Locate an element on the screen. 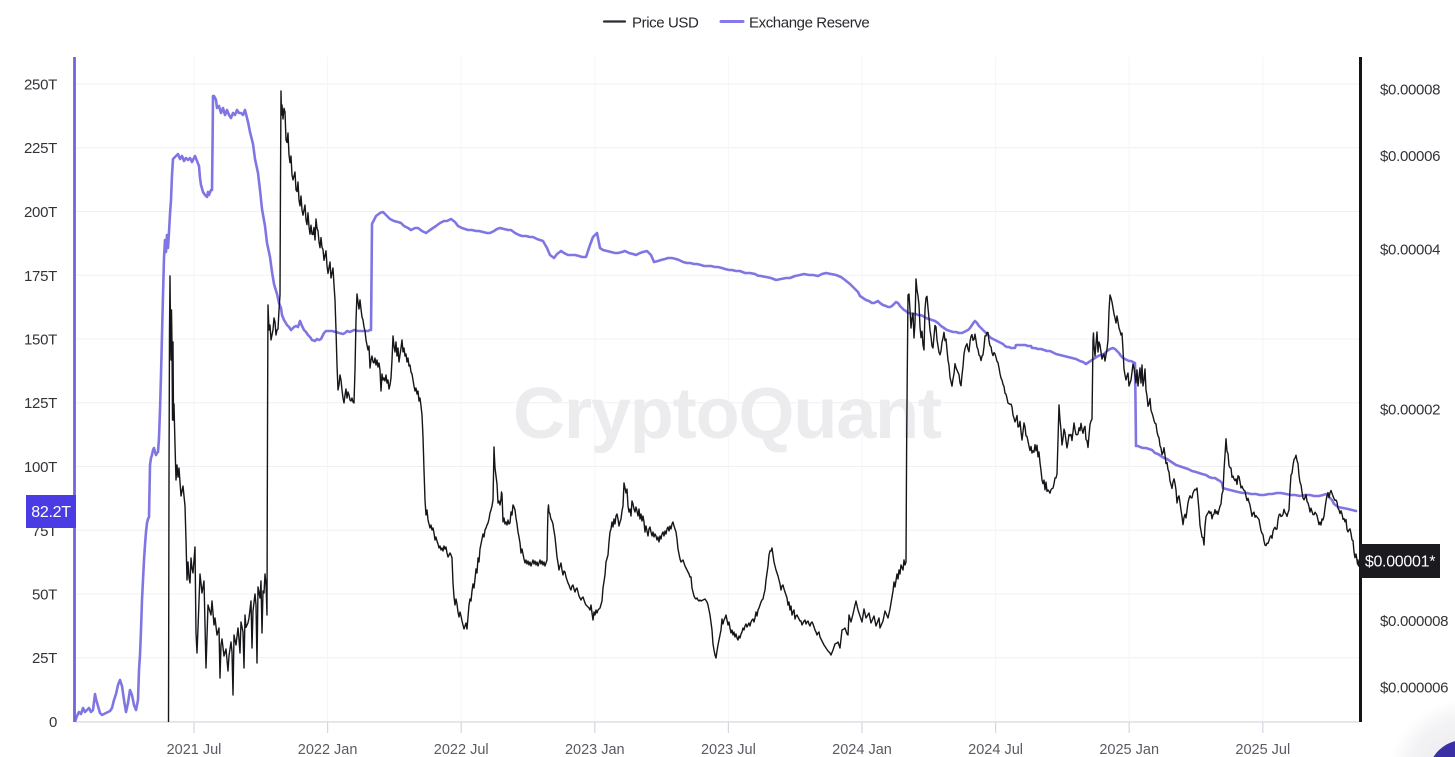 The width and height of the screenshot is (1455, 757). svg-text: 50T is located at coordinates (44, 595).